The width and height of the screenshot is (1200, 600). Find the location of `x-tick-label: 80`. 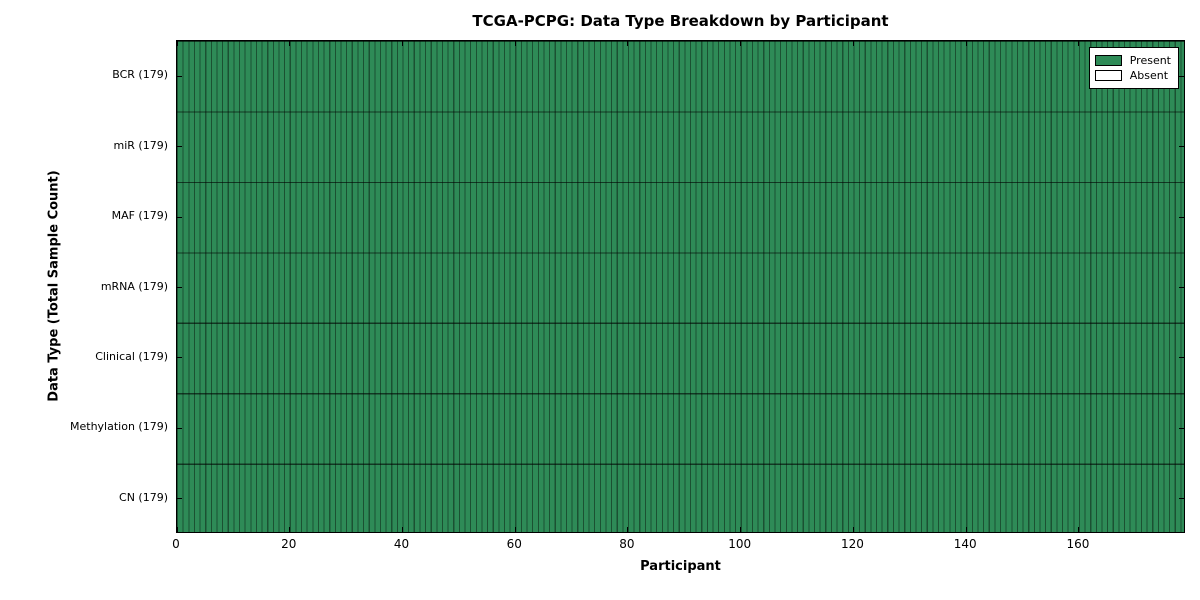

x-tick-label: 80 is located at coordinates (627, 544).